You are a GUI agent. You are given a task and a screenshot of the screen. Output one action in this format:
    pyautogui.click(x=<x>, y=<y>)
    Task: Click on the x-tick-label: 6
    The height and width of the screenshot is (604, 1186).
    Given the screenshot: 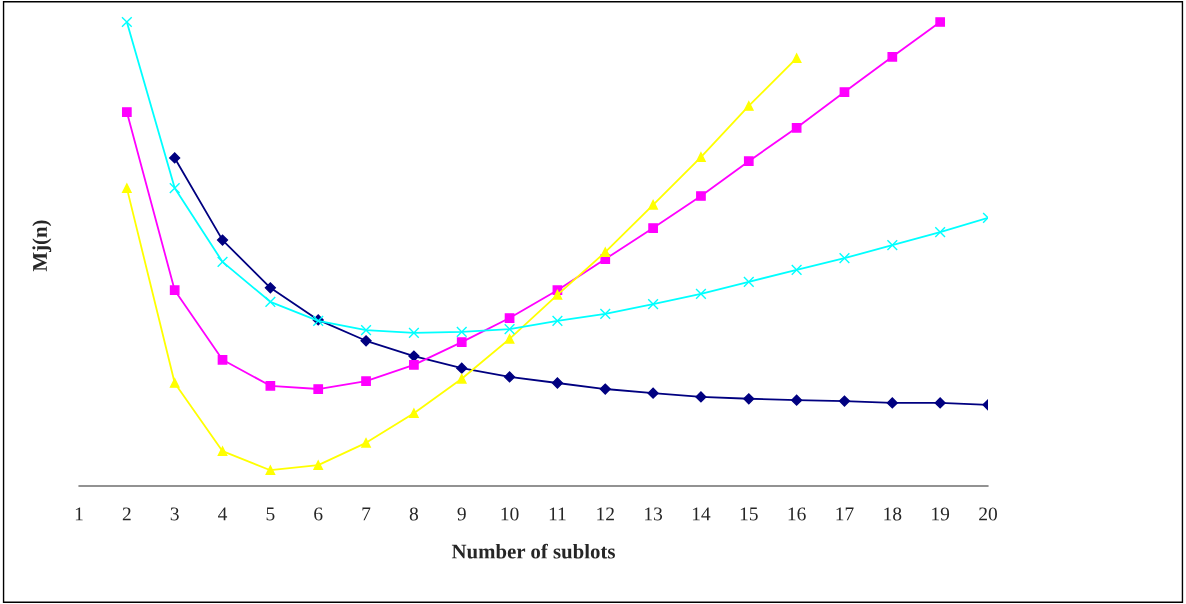 What is the action you would take?
    pyautogui.click(x=318, y=514)
    